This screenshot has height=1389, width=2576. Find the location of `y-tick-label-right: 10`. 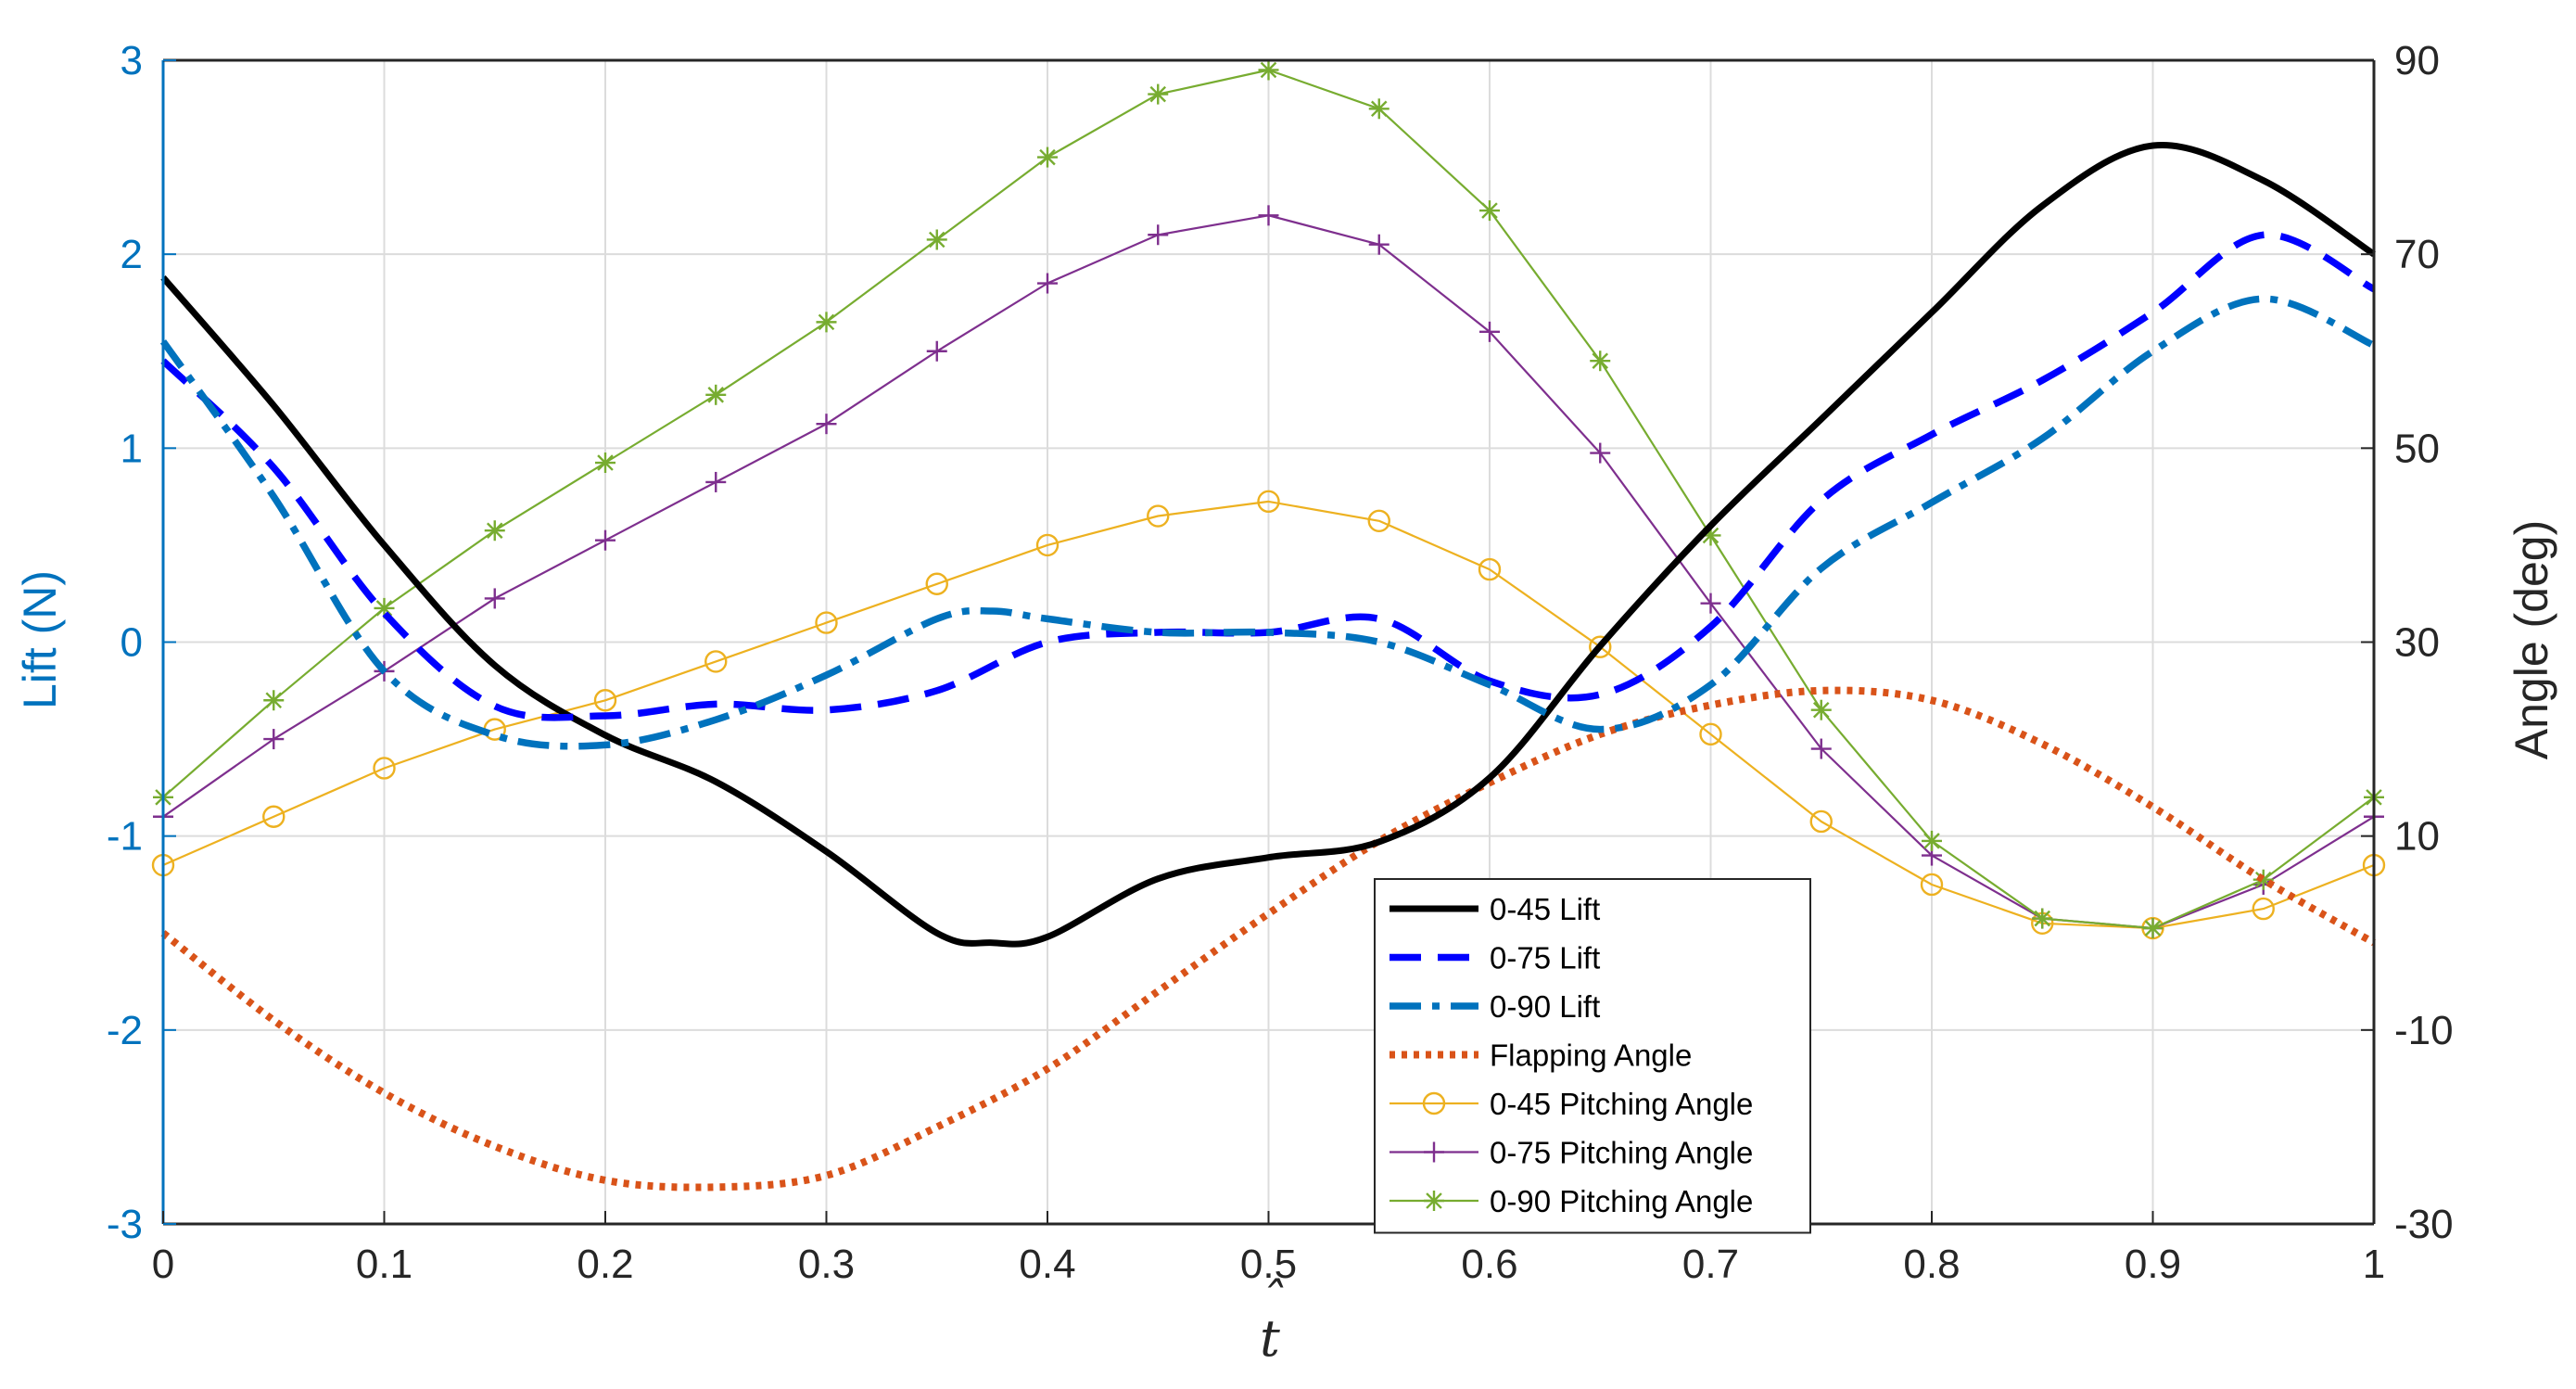

y-tick-label-right: 10 is located at coordinates (2417, 837).